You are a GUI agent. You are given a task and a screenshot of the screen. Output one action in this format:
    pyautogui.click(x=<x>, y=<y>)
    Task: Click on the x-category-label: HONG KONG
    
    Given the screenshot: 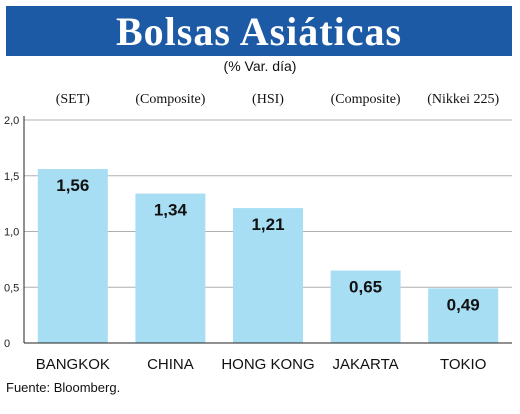 What is the action you would take?
    pyautogui.click(x=267, y=364)
    